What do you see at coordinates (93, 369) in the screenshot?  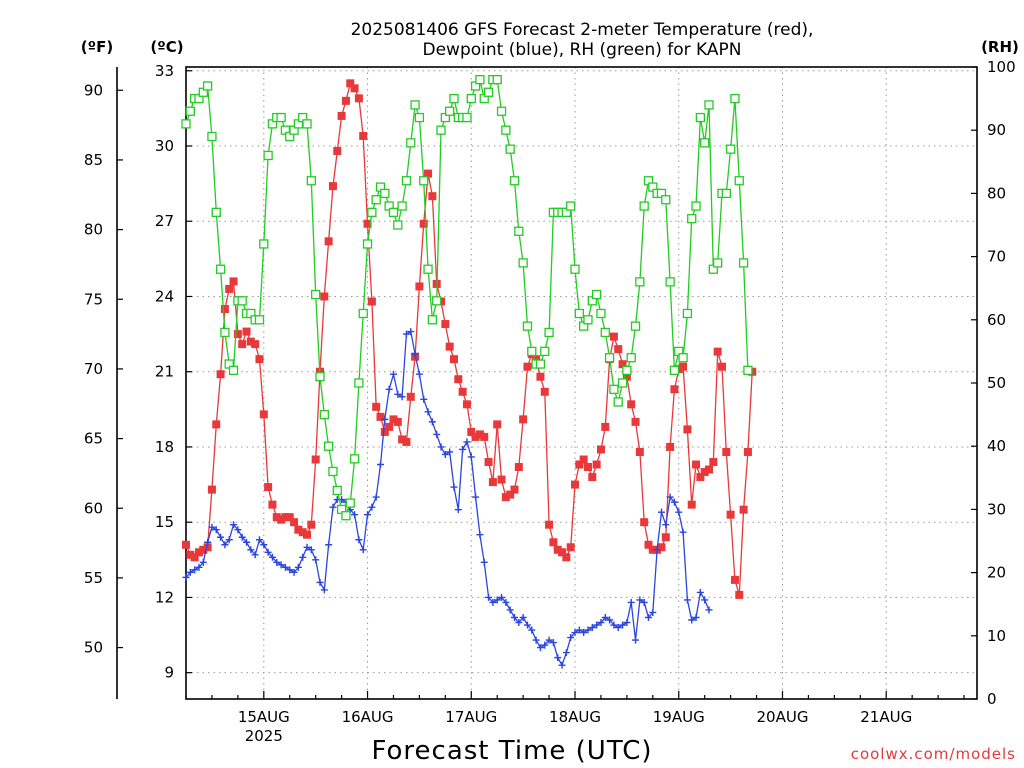 I see `fahrenheit-tick-label: 70` at bounding box center [93, 369].